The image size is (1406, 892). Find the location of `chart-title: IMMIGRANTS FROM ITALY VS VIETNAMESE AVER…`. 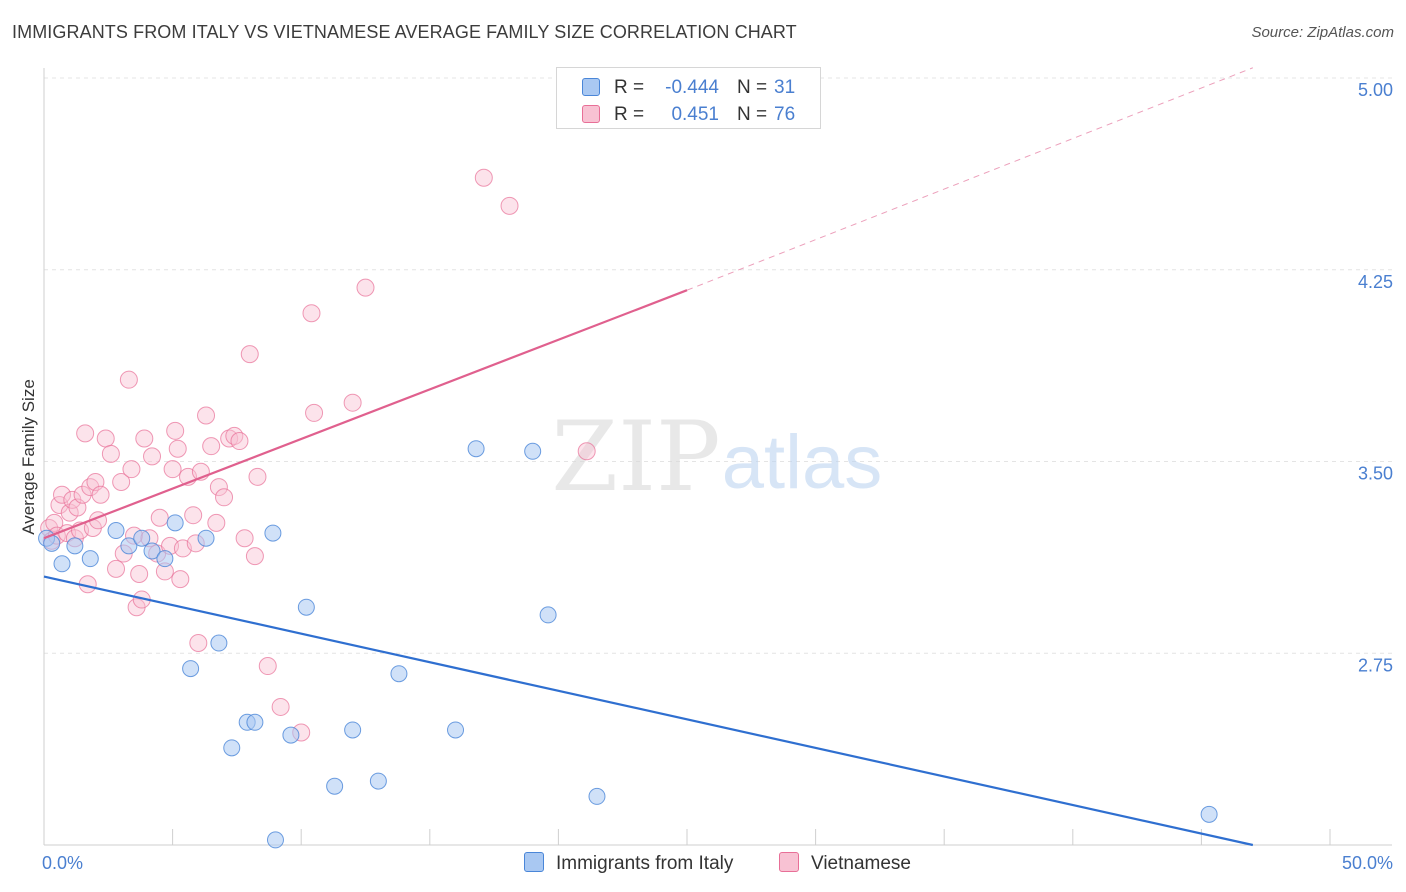

chart-title: IMMIGRANTS FROM ITALY VS VIETNAMESE AVER… is located at coordinates (404, 32).